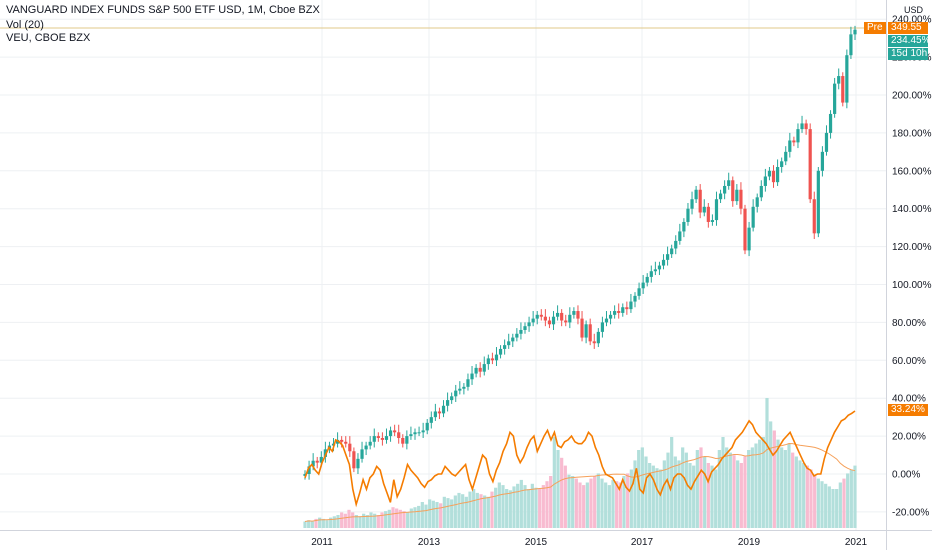  I want to click on volume-ma-line, so click(580, 482).